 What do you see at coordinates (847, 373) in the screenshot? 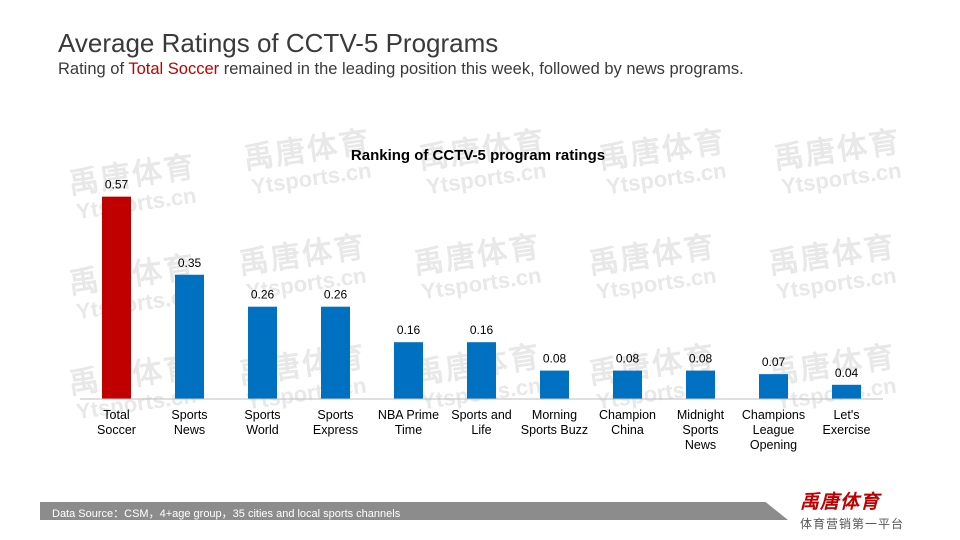
I see `data-label: 0.04` at bounding box center [847, 373].